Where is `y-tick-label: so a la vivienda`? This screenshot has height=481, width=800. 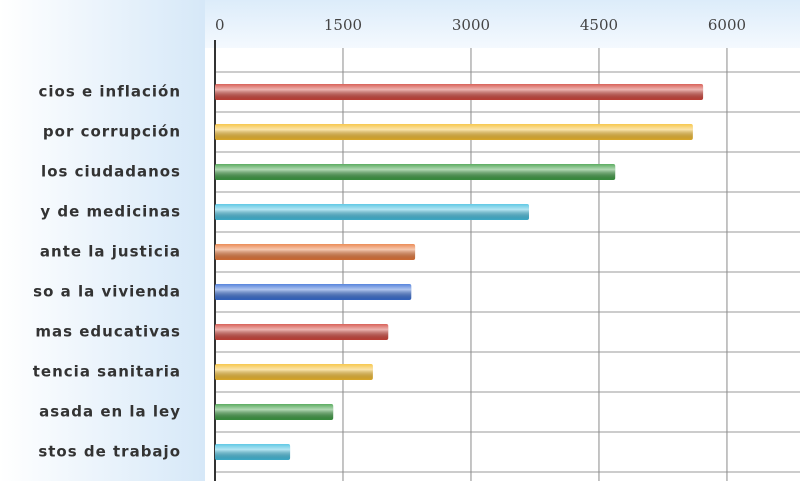
y-tick-label: so a la vivienda is located at coordinates (107, 292).